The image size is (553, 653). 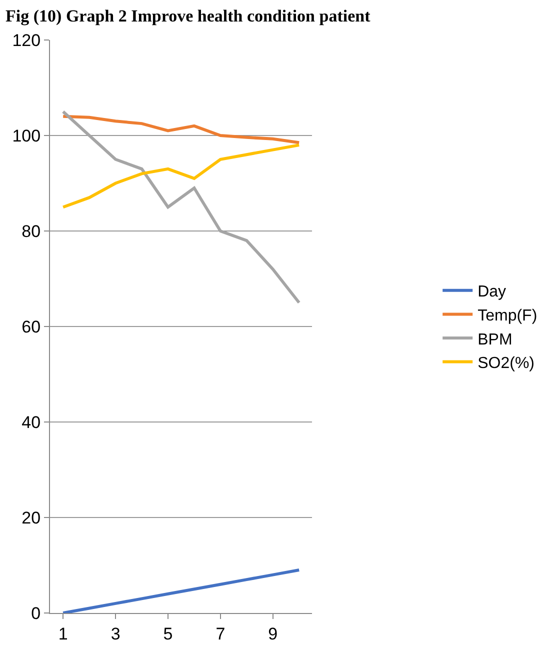 I want to click on x-tick-label: 7, so click(x=221, y=634).